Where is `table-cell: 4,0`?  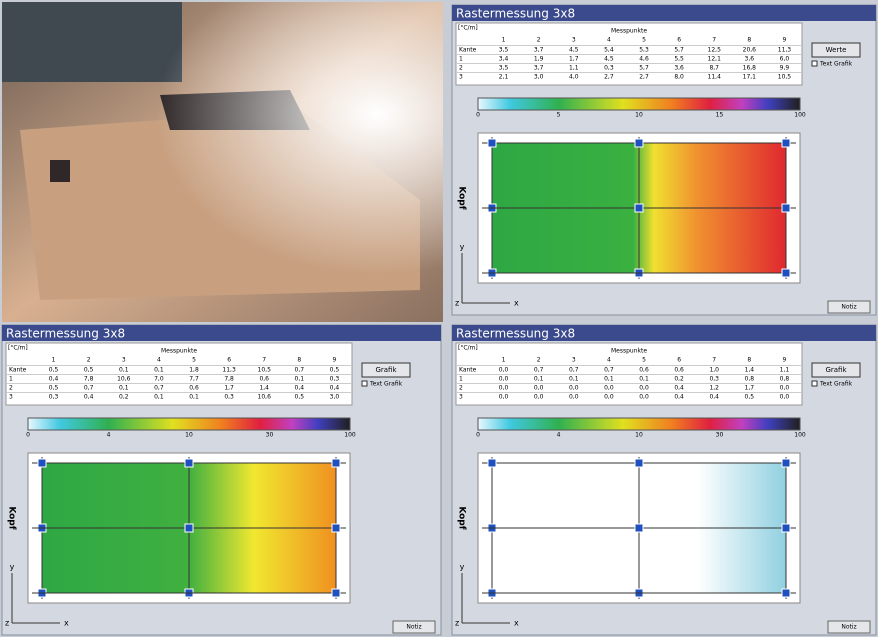
table-cell: 4,0 is located at coordinates (574, 77).